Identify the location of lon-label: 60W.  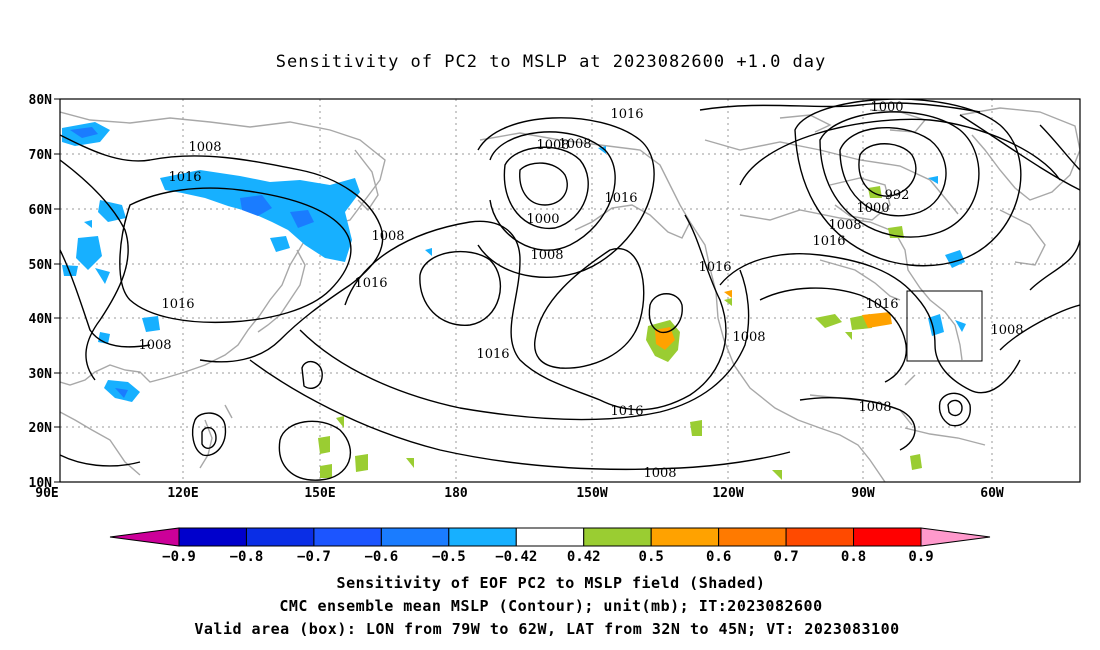
(992, 493).